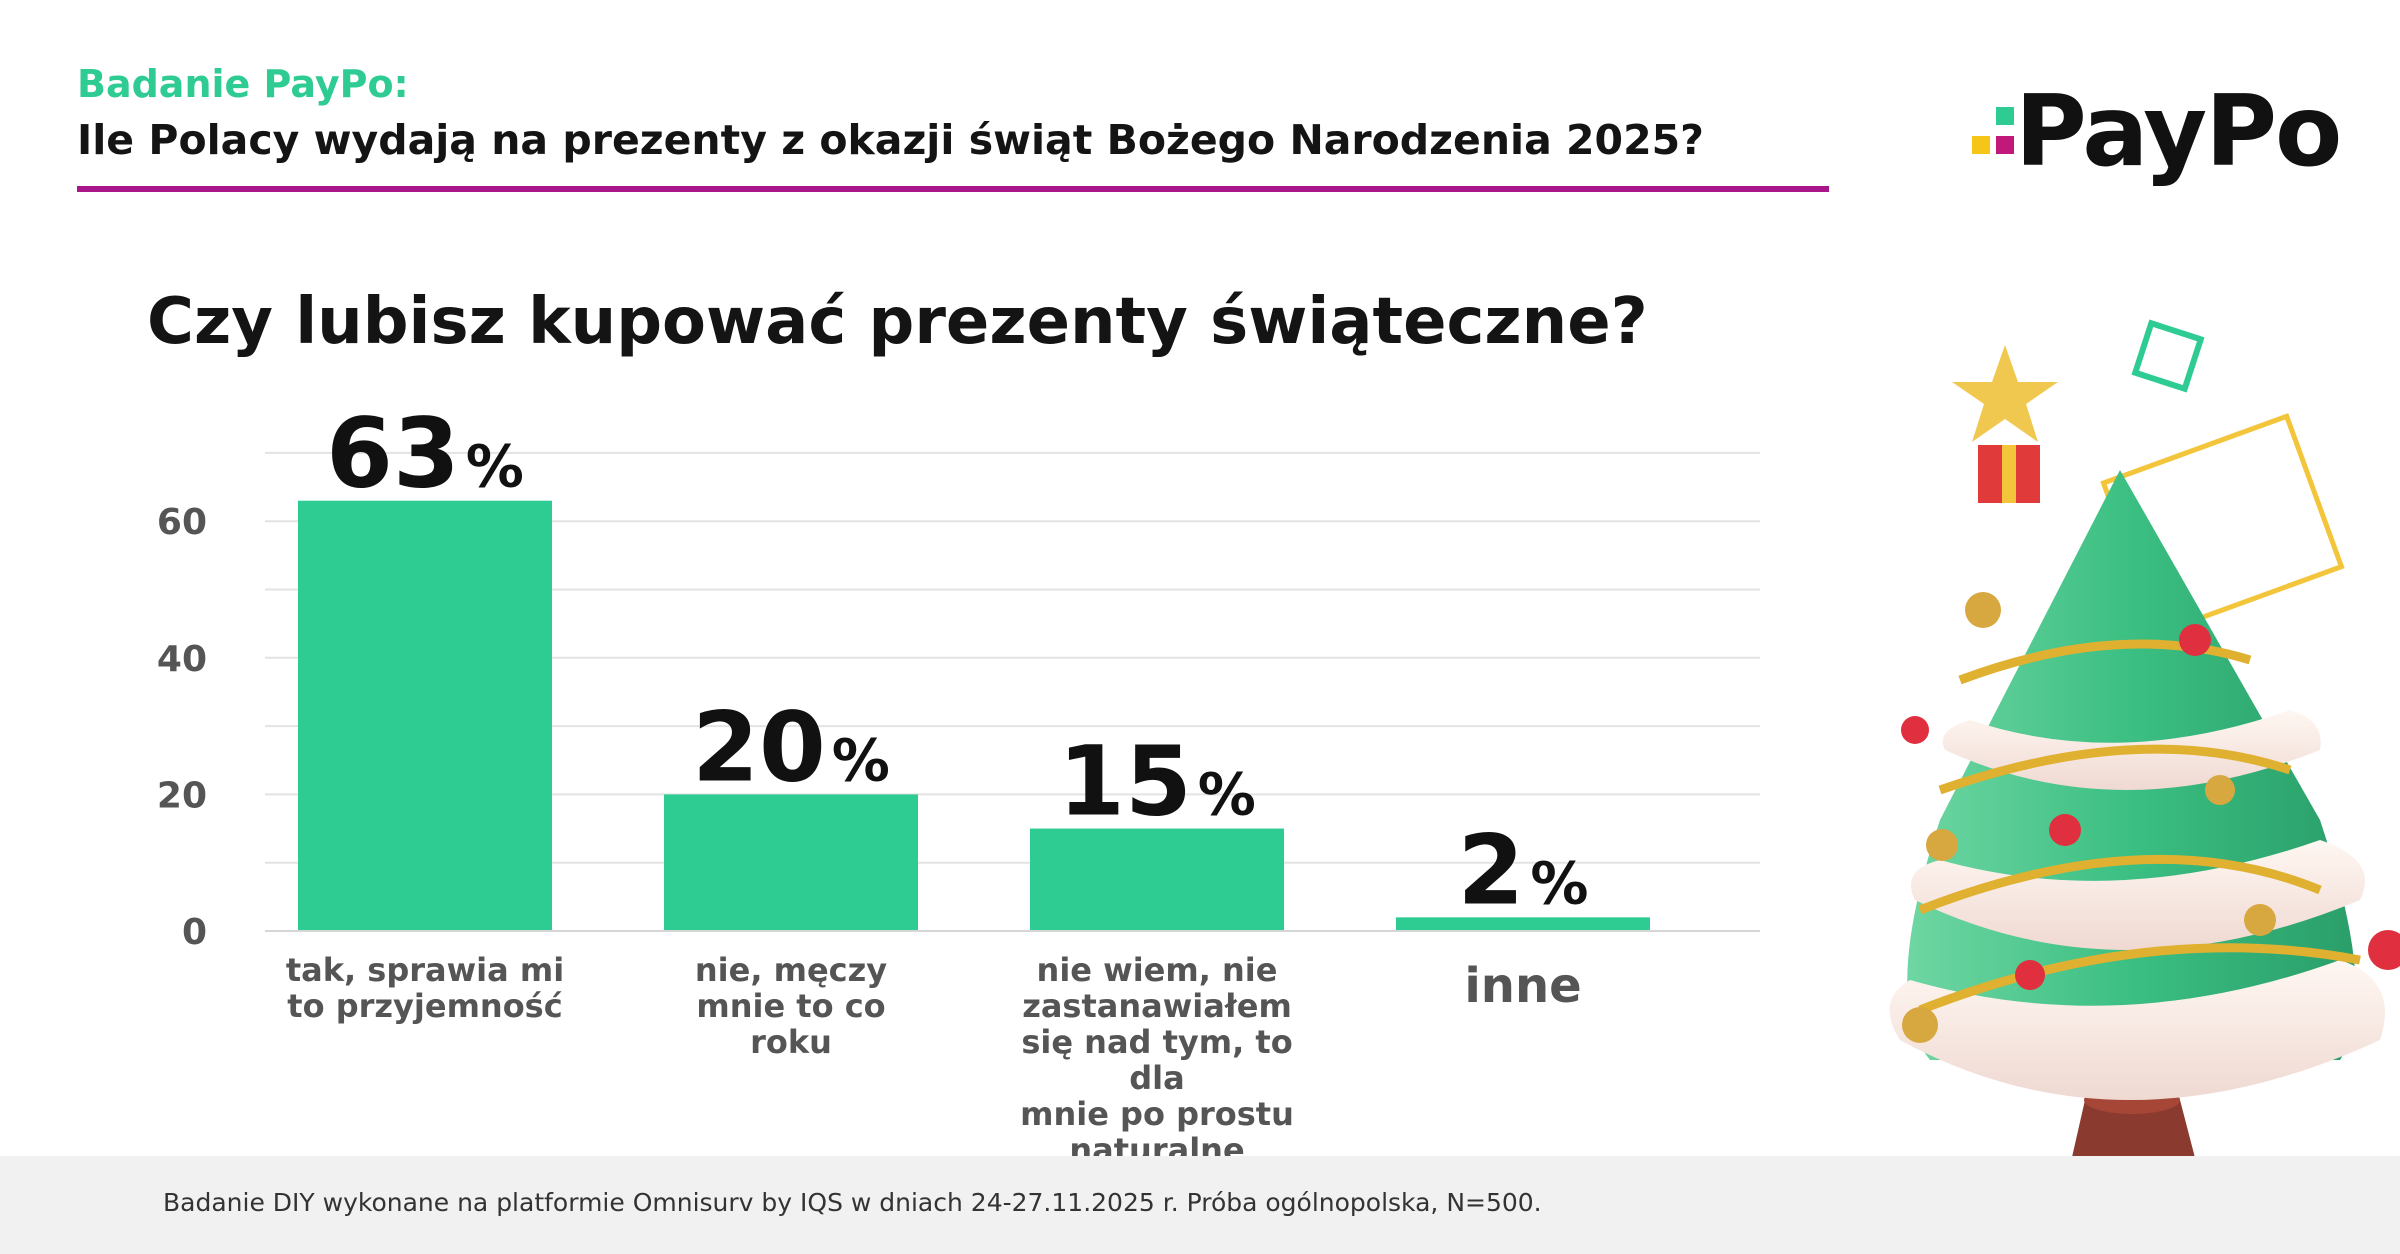  What do you see at coordinates (2139, 827) in the screenshot?
I see `gold-ribbon` at bounding box center [2139, 827].